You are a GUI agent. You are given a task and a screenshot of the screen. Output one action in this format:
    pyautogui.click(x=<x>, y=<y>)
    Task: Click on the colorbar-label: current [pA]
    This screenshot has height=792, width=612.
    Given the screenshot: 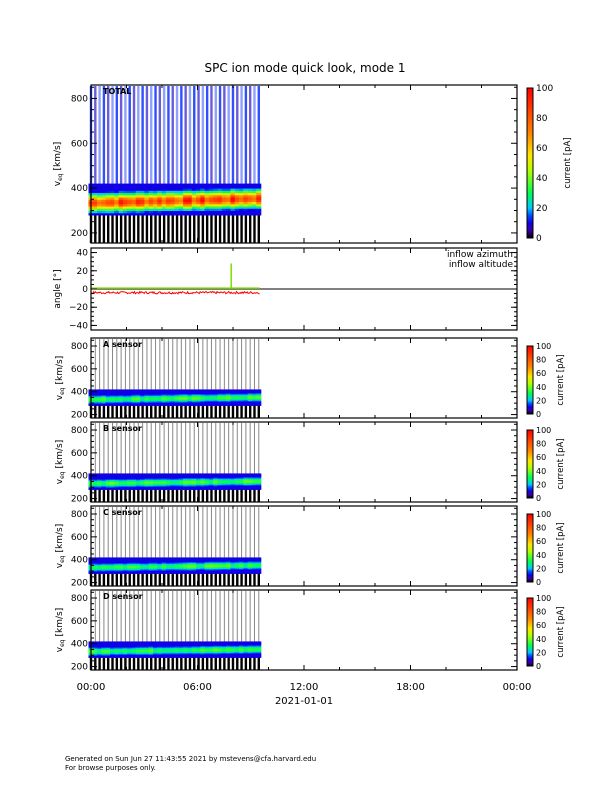 What is the action you would take?
    pyautogui.click(x=561, y=463)
    